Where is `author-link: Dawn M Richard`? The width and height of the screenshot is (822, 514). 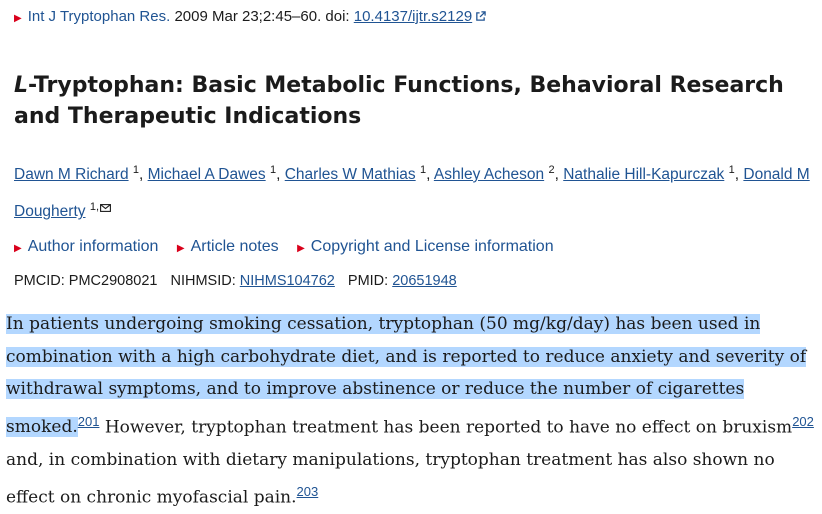
author-link: Dawn M Richard is located at coordinates (71, 175).